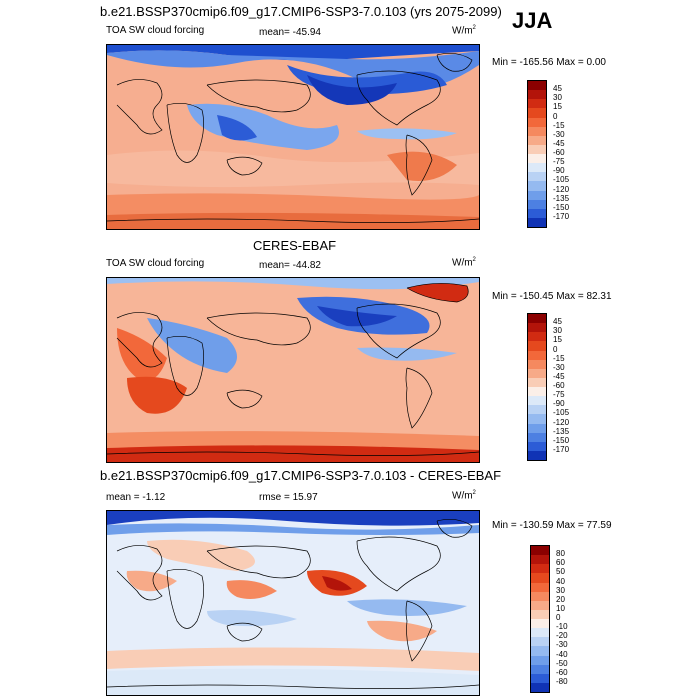  Describe the element at coordinates (552, 296) in the screenshot. I see `panel-2-minmax: Min = -150.45 Max = 82.31` at that location.